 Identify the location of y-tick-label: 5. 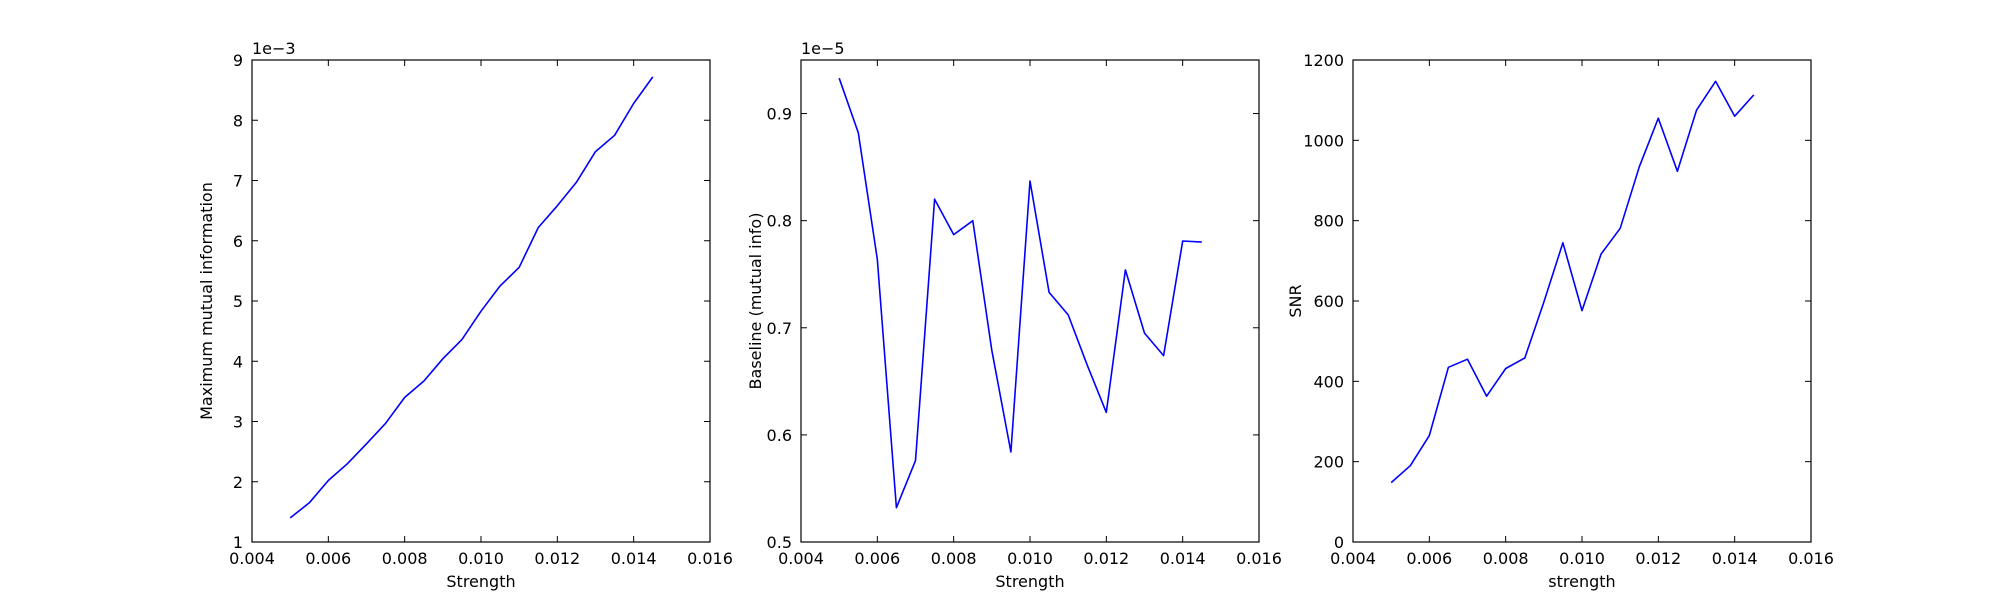
(238, 301).